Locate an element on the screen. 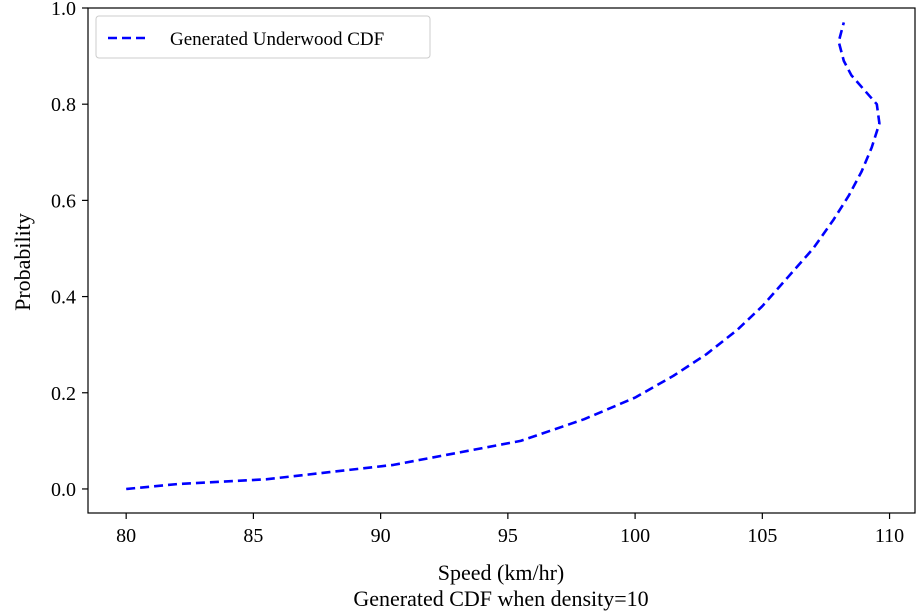  y-tick-label: 1.0 is located at coordinates (63, 10).